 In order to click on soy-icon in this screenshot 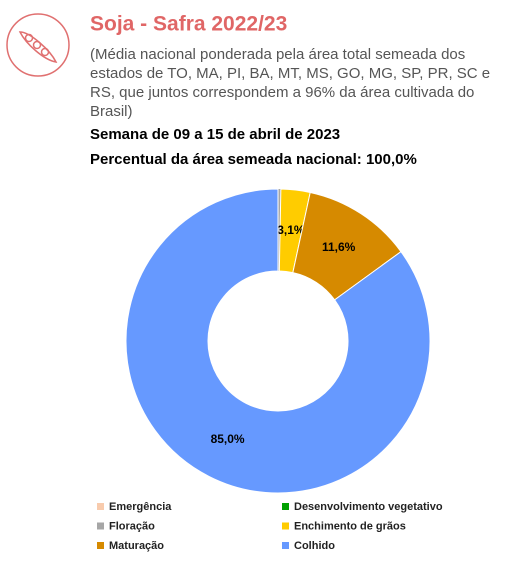, I will do `click(38, 45)`.